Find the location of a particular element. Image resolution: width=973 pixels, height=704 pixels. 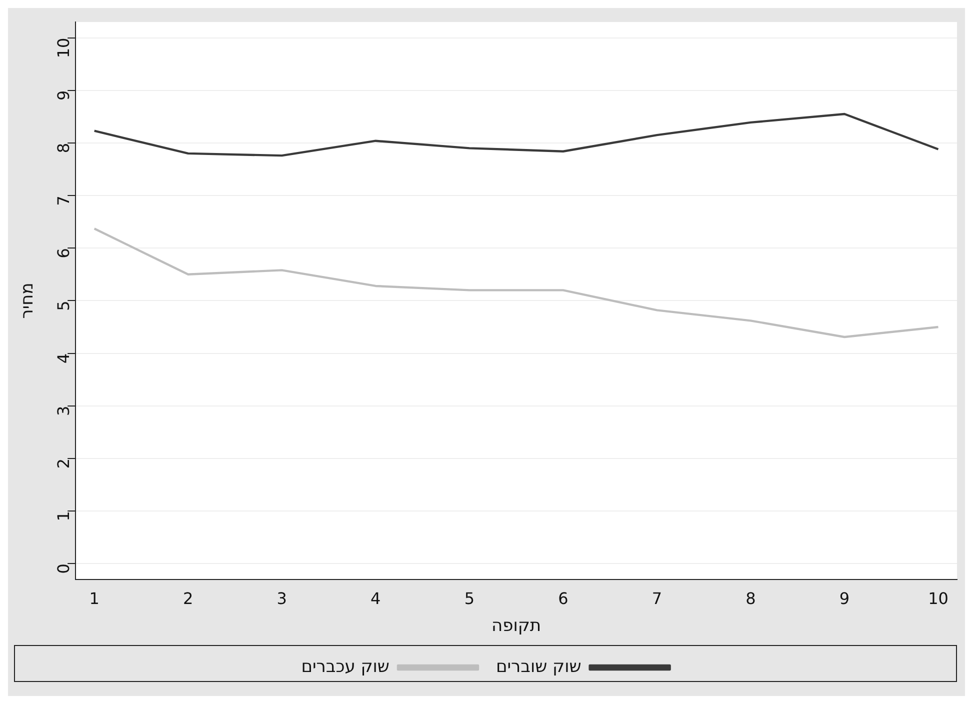

legend-label: שוק עכברים is located at coordinates (345, 666).